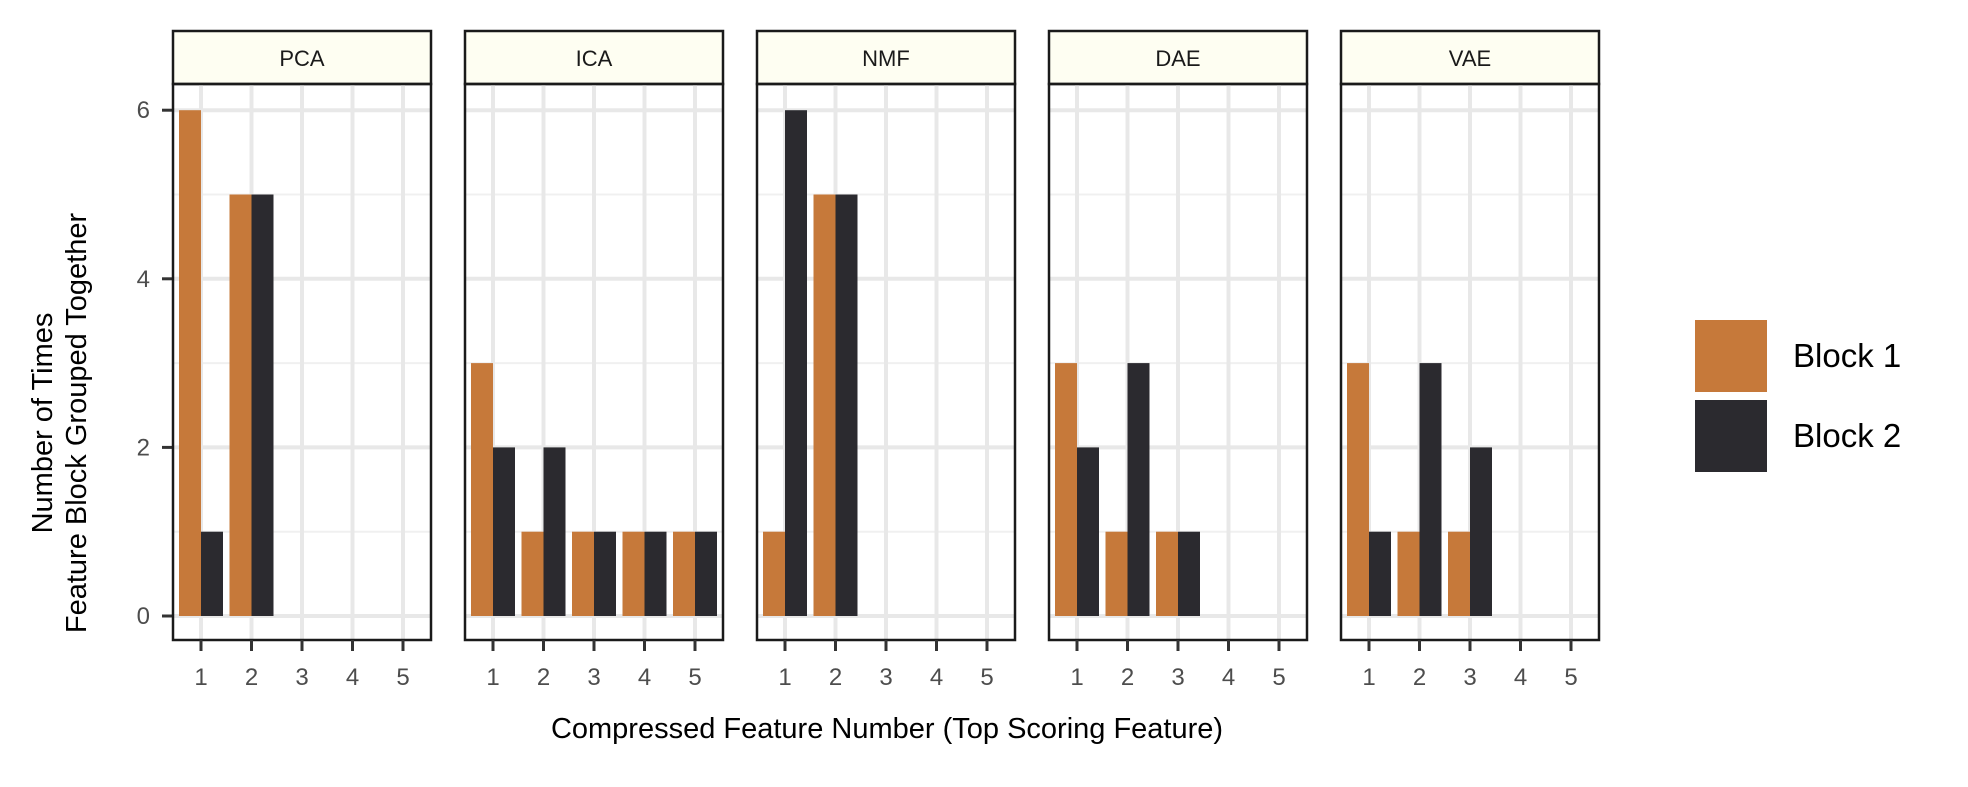 The image size is (1968, 787). Describe the element at coordinates (143, 110) in the screenshot. I see `y-tick-label-6: 6` at that location.